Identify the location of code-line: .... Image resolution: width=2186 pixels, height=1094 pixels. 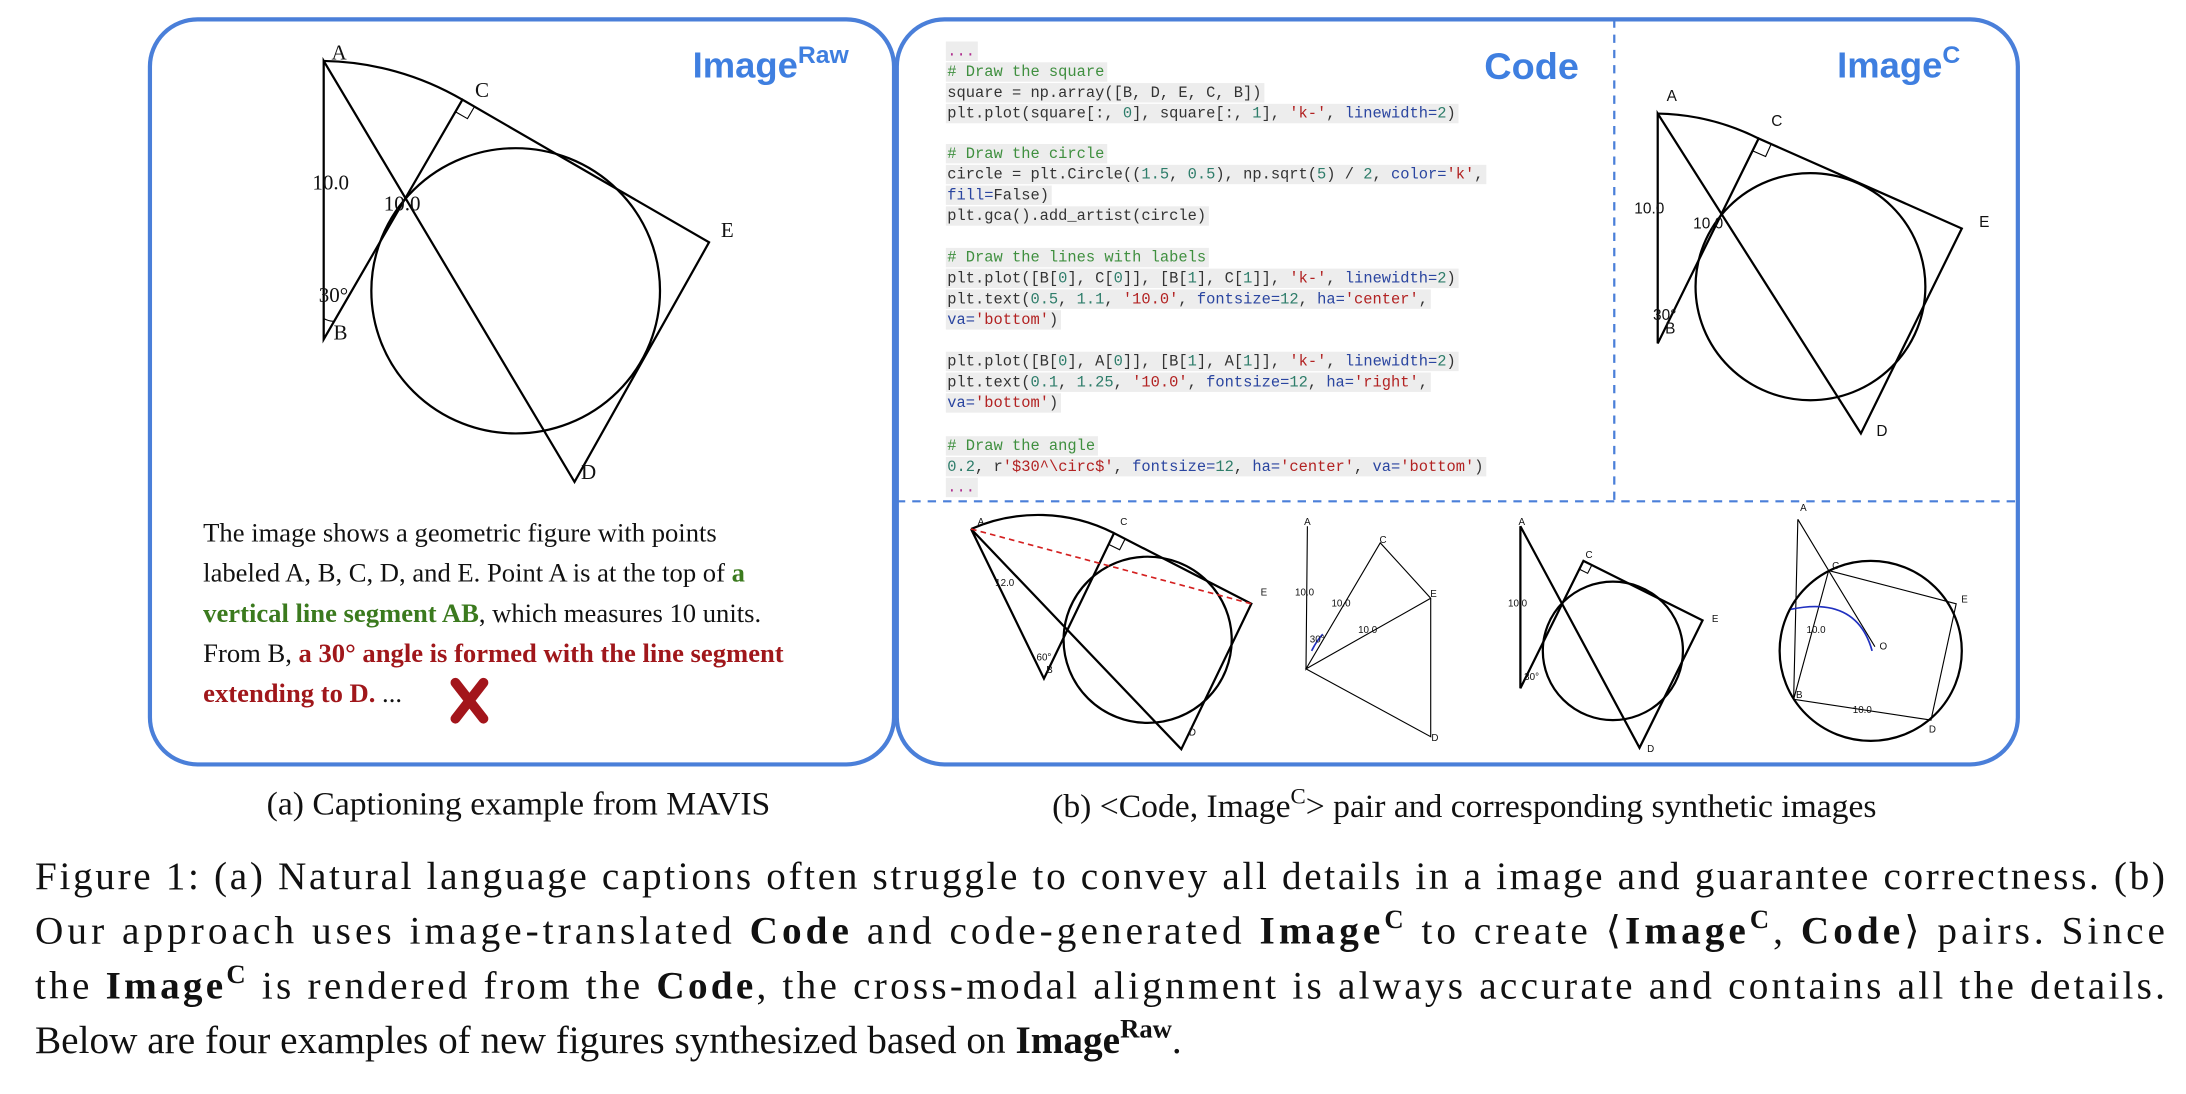
(961, 488).